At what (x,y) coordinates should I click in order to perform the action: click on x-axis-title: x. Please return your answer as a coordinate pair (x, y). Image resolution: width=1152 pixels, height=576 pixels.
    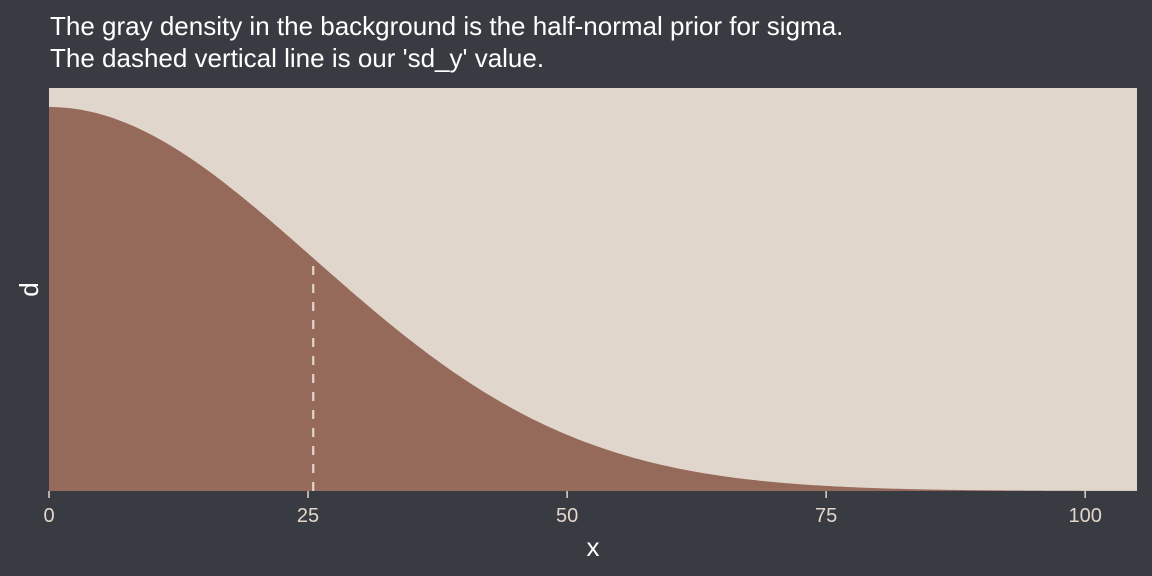
    Looking at the image, I should click on (593, 547).